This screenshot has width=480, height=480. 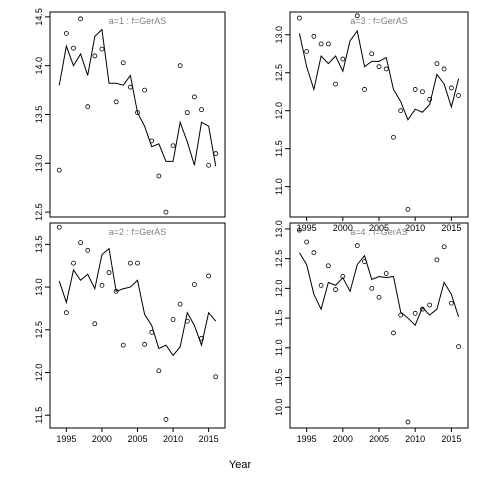 I want to click on y-tick-label: 13.5, so click(x=39, y=115).